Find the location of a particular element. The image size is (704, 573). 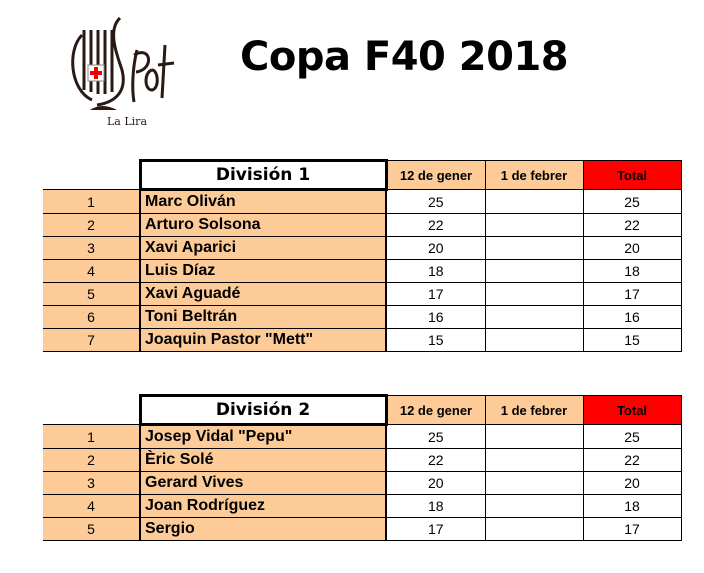

player-name-cell: Sergio is located at coordinates (263, 529).